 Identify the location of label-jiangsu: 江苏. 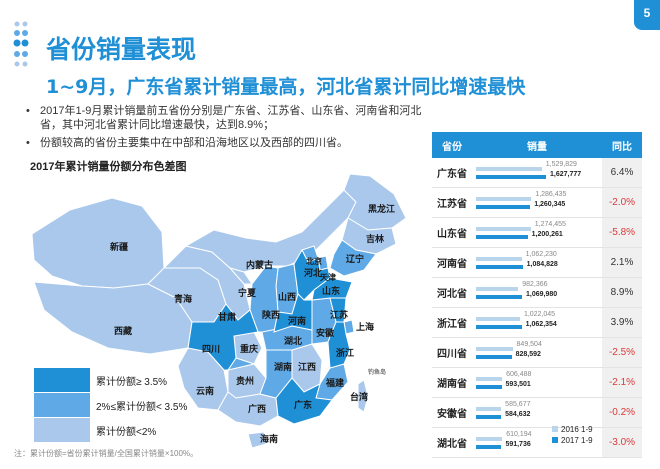
(339, 314).